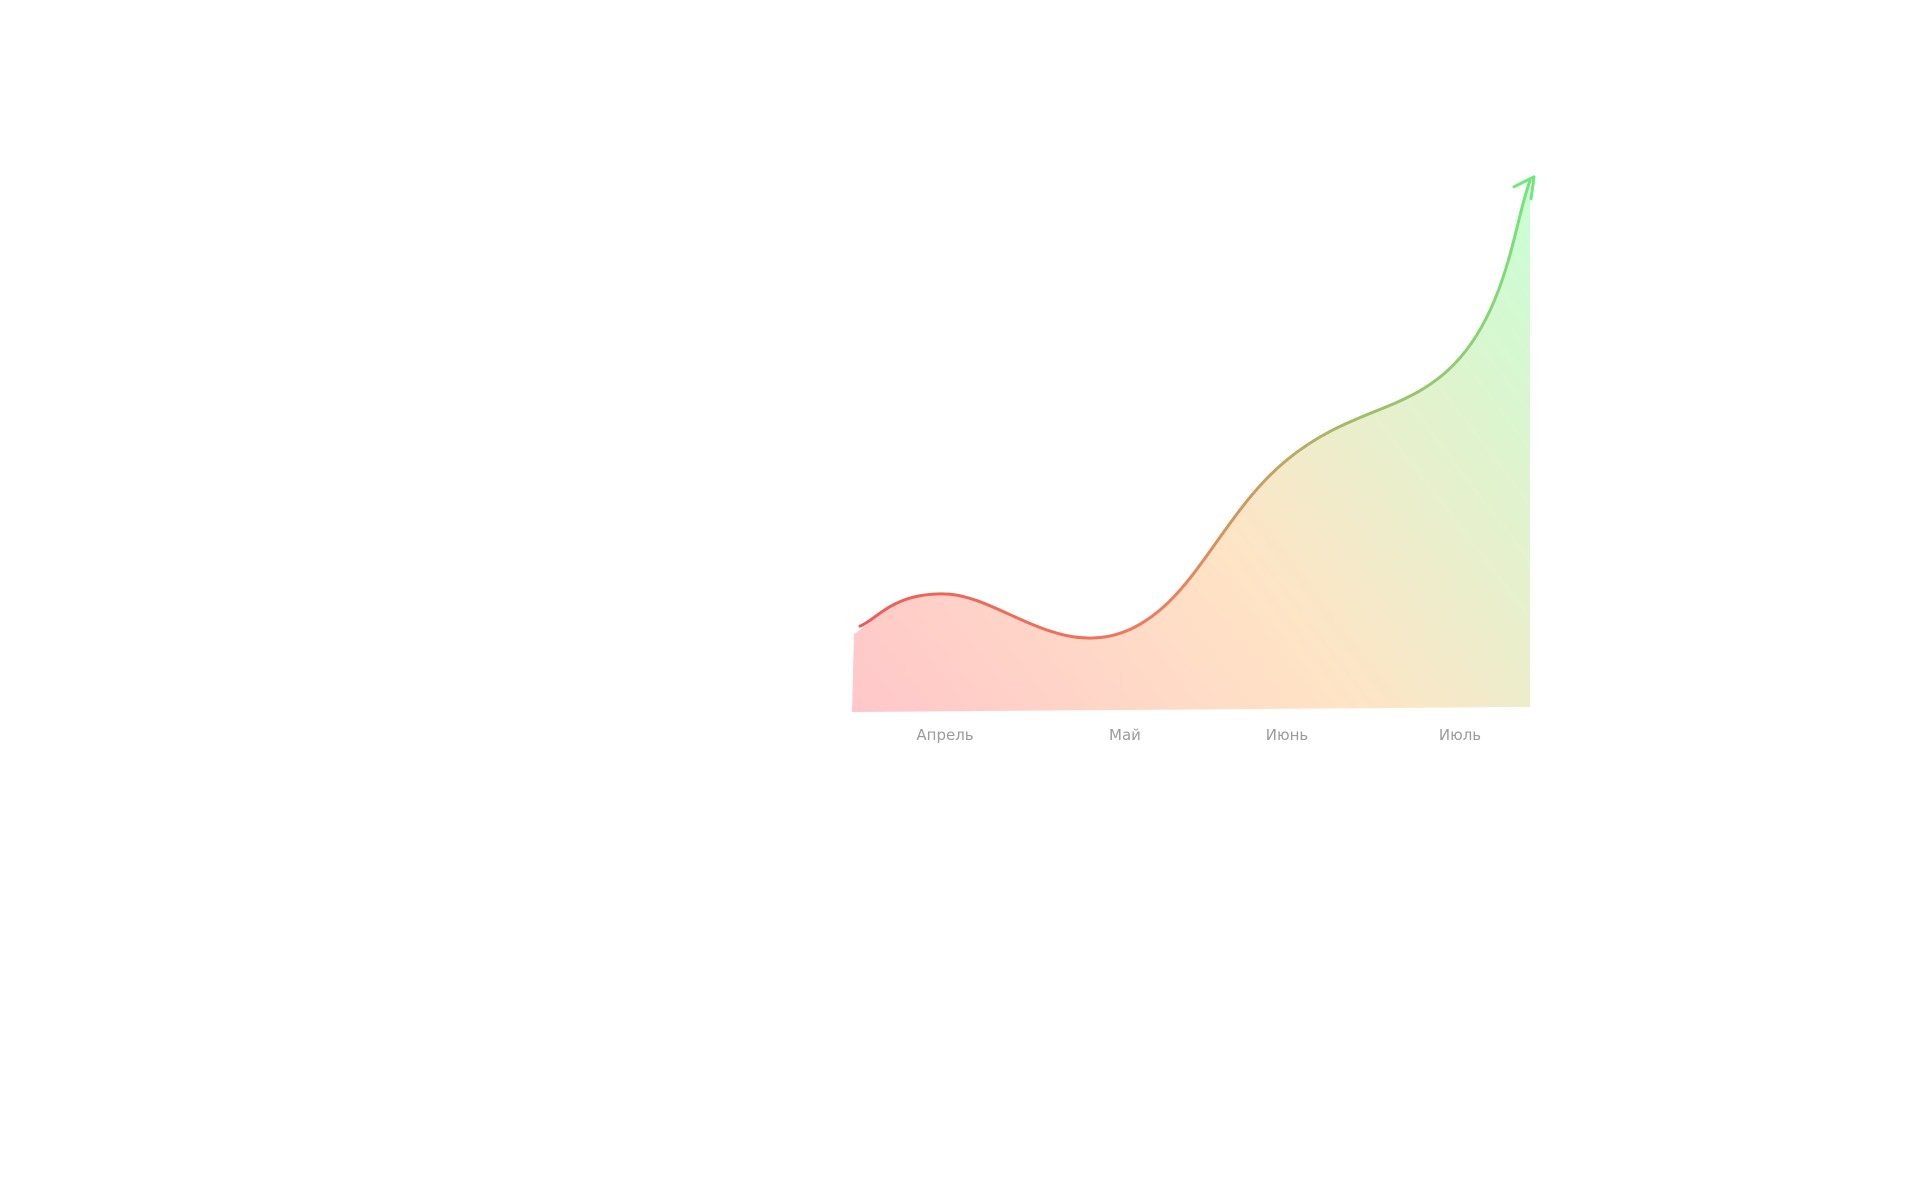 This screenshot has height=1200, width=1920. What do you see at coordinates (1287, 735) in the screenshot?
I see `x-tick-label: Июнь` at bounding box center [1287, 735].